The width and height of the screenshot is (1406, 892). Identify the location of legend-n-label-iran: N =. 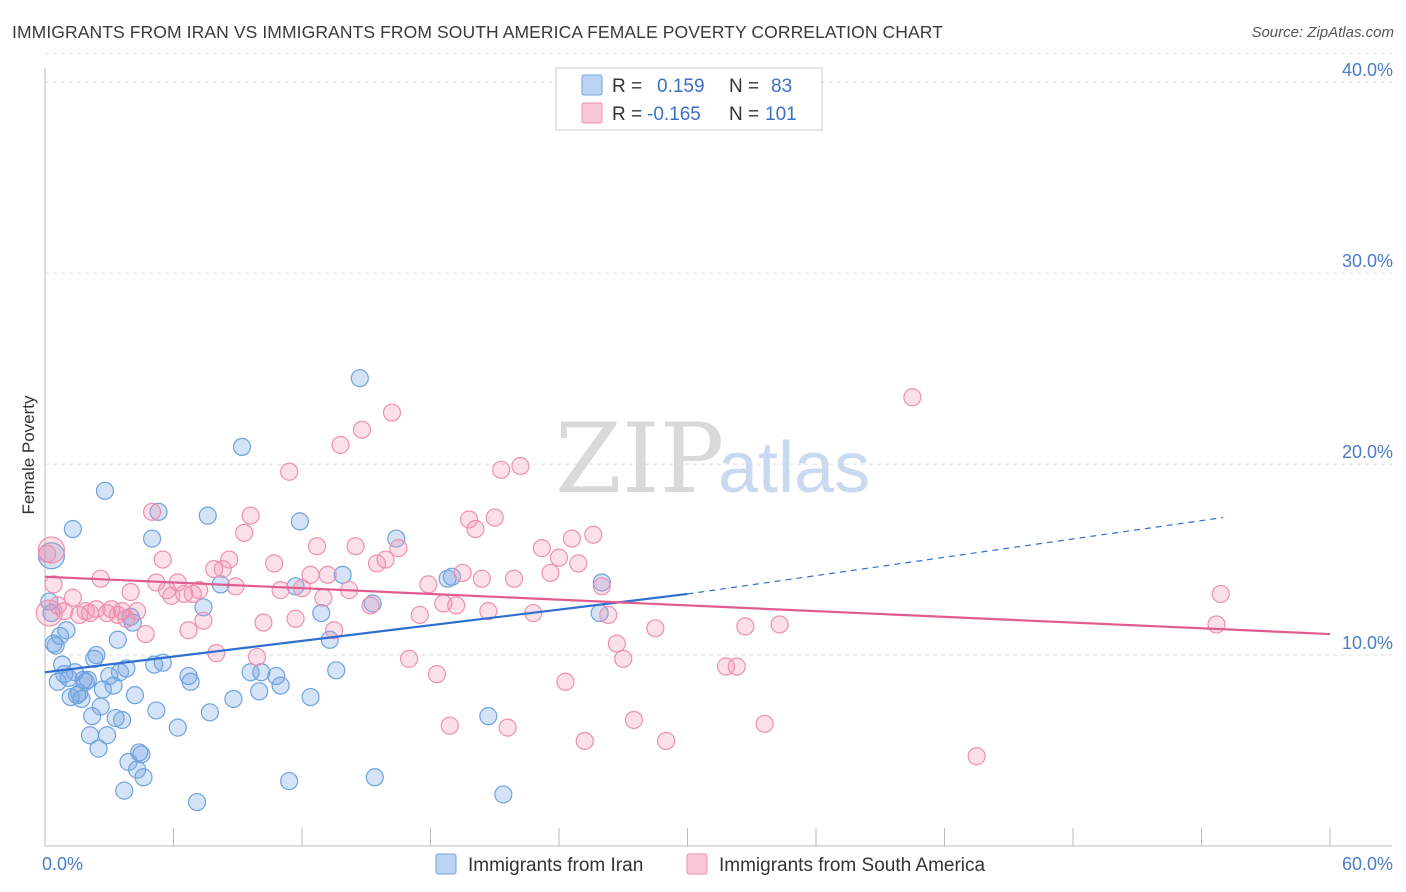
(744, 86).